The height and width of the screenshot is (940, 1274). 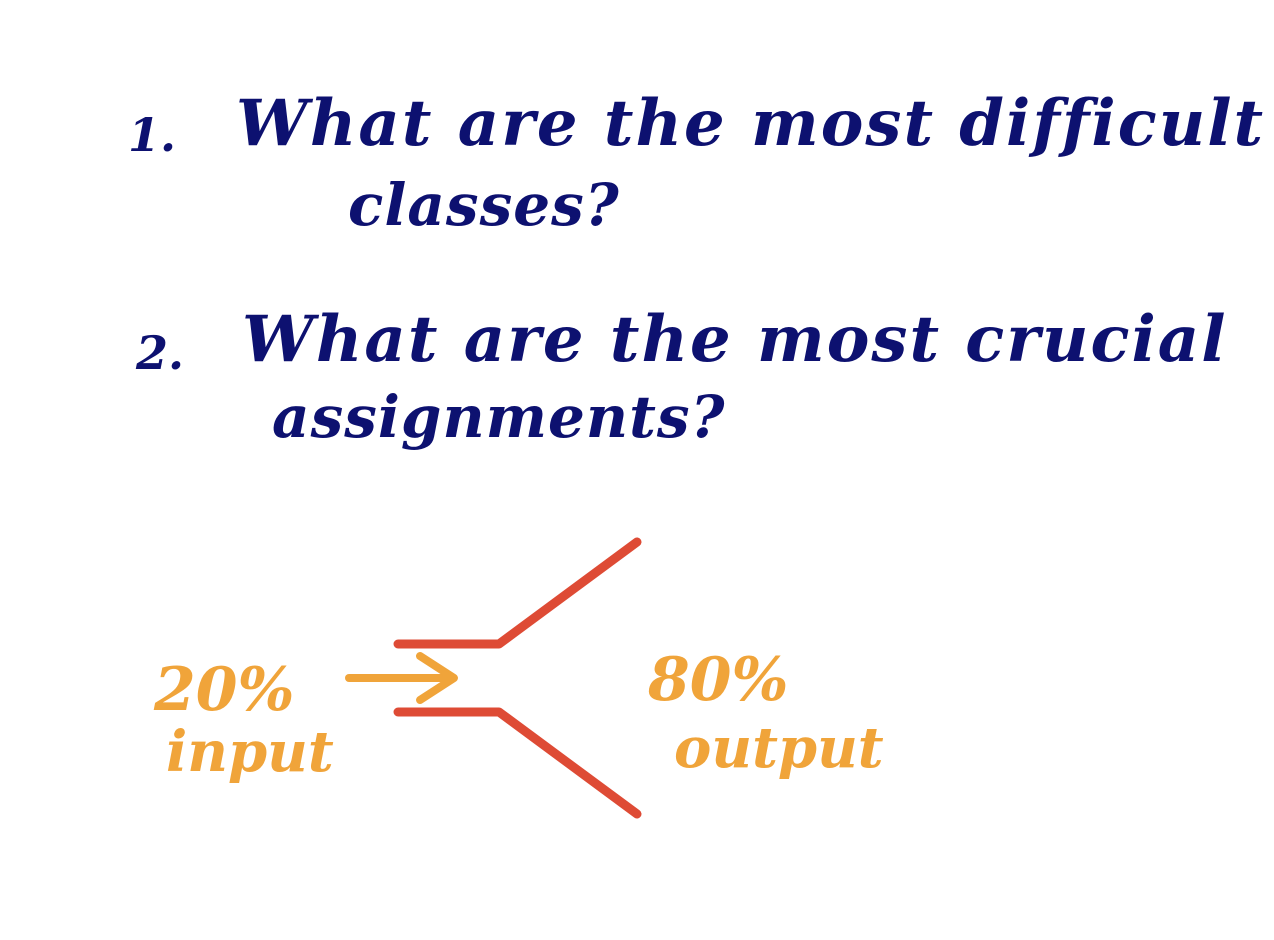 I want to click on question-1-line-1: What are the most difficult, so click(x=751, y=123).